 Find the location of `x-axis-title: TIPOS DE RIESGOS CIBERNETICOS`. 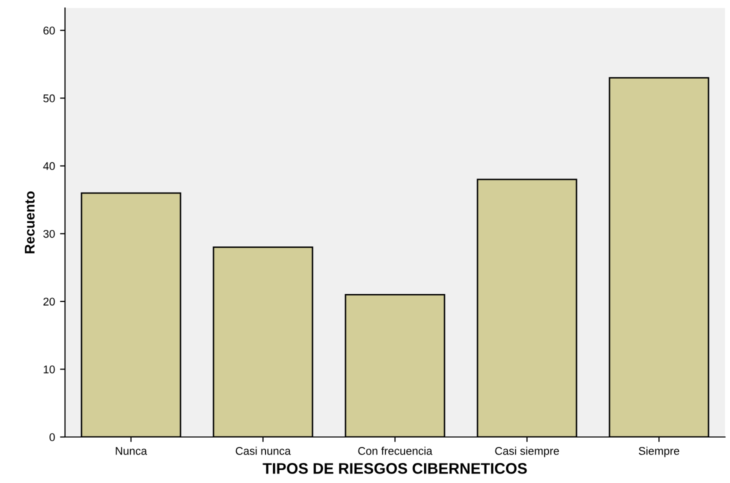

x-axis-title: TIPOS DE RIESGOS CIBERNETICOS is located at coordinates (394, 468).